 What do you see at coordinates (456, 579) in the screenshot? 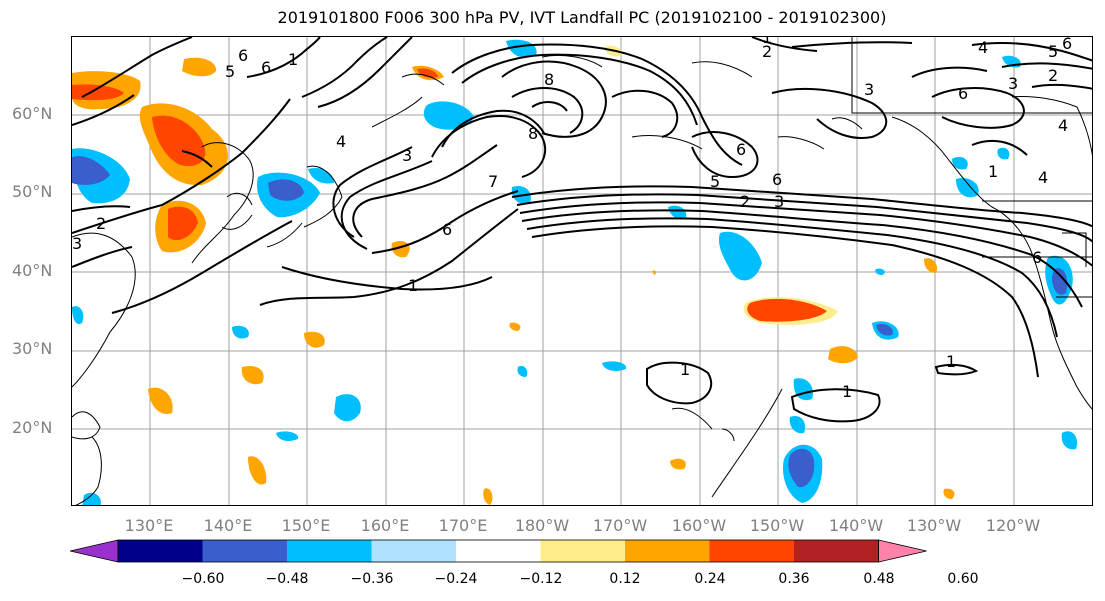
I see `colorbar-tick: −0.24` at bounding box center [456, 579].